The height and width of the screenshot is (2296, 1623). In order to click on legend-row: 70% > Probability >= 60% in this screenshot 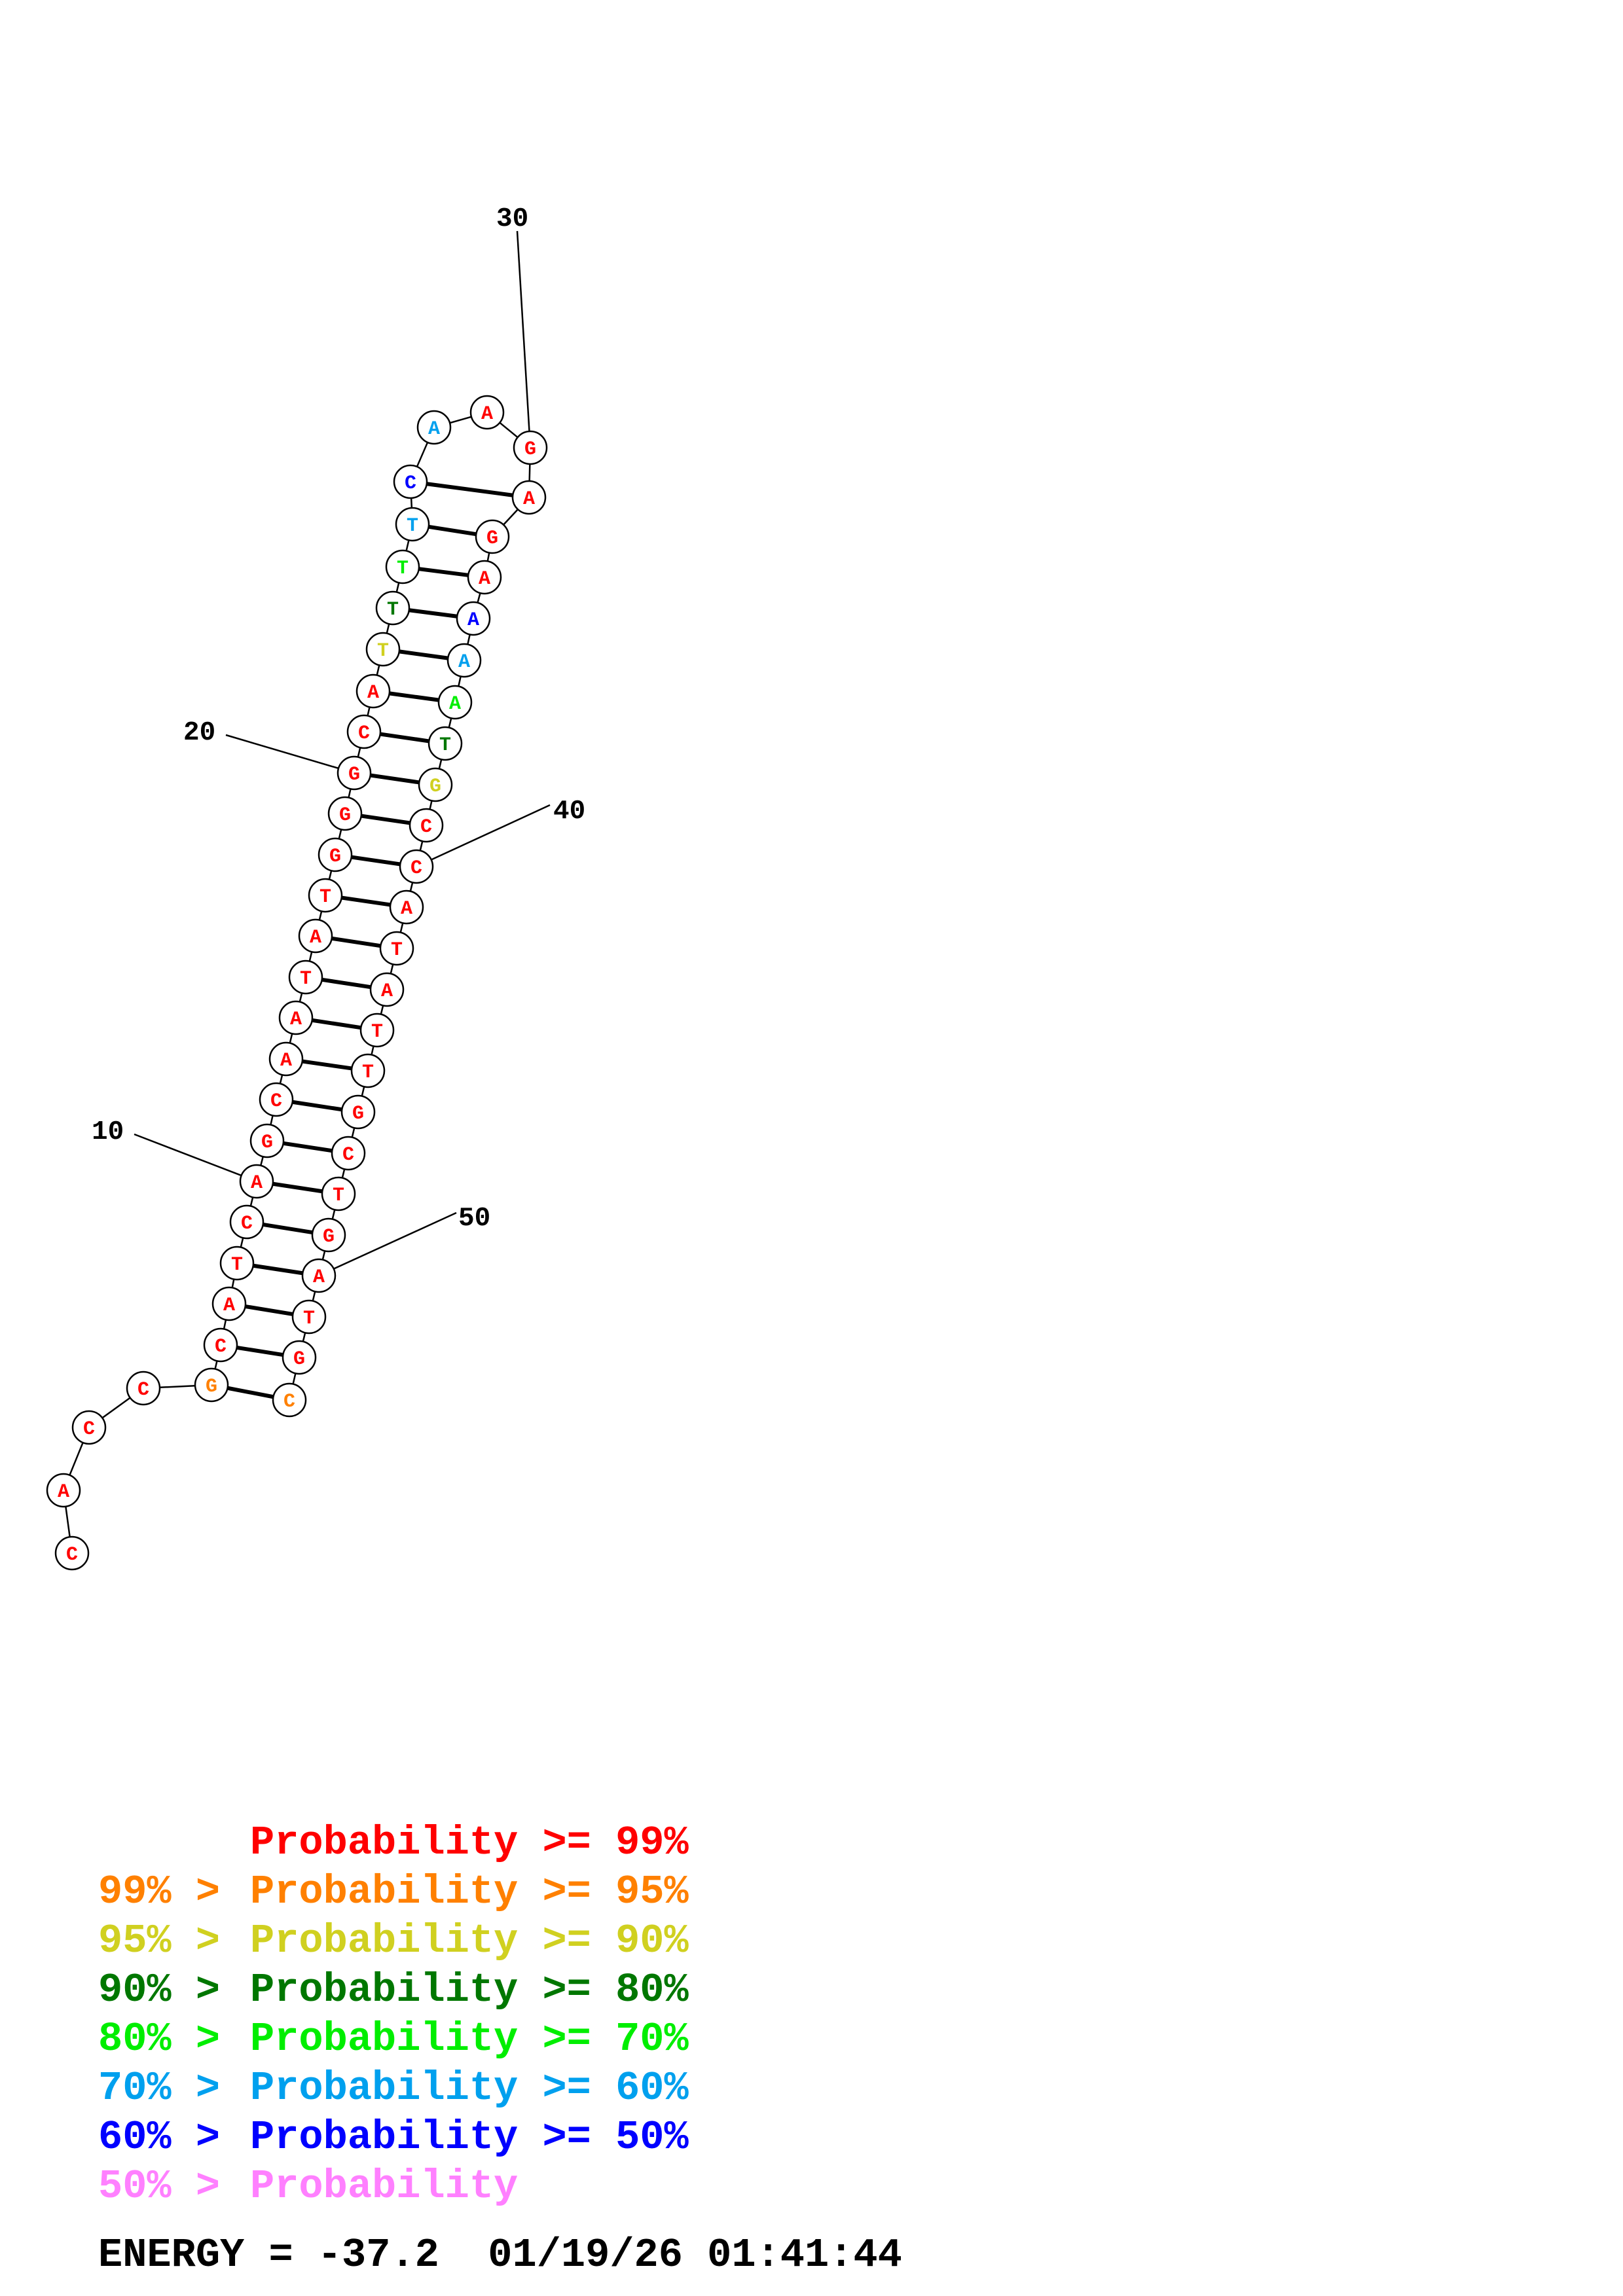, I will do `click(393, 2088)`.